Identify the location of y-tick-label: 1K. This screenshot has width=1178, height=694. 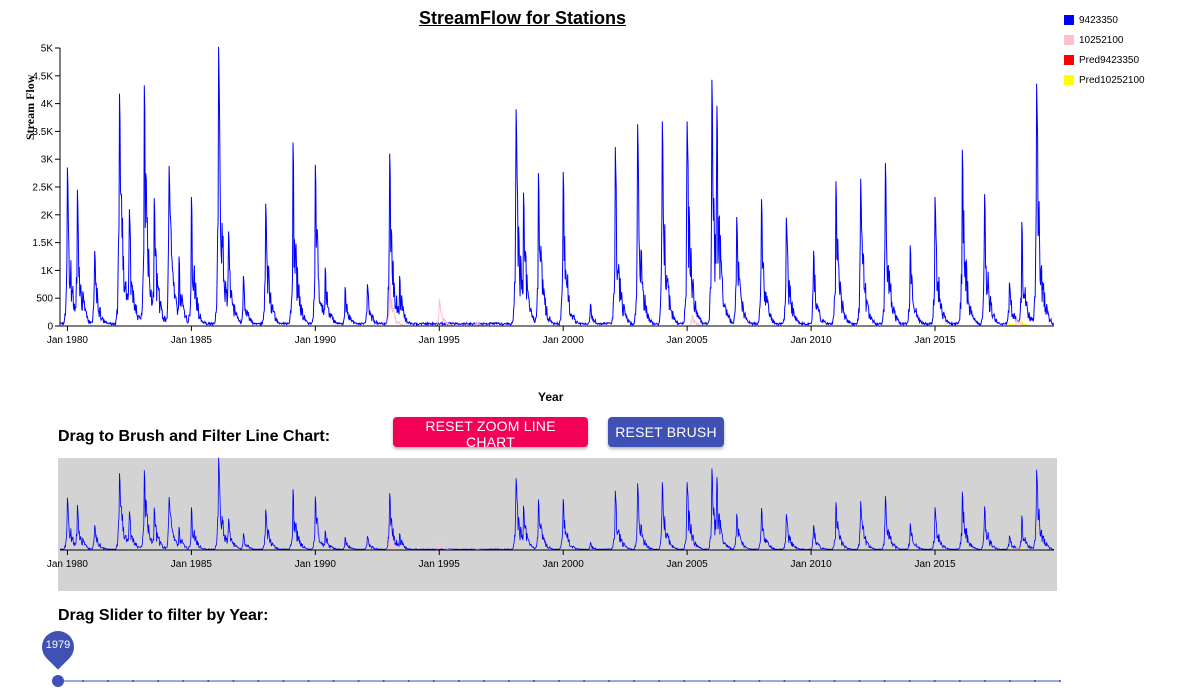
(47, 271).